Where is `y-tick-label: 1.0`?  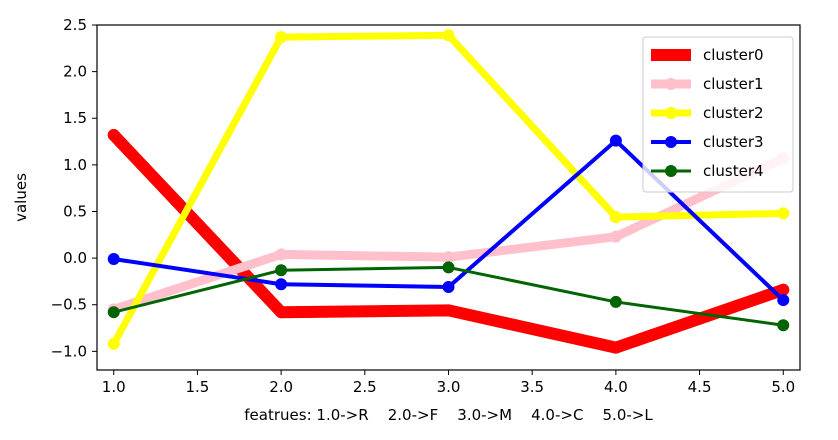
y-tick-label: 1.0 is located at coordinates (75, 165).